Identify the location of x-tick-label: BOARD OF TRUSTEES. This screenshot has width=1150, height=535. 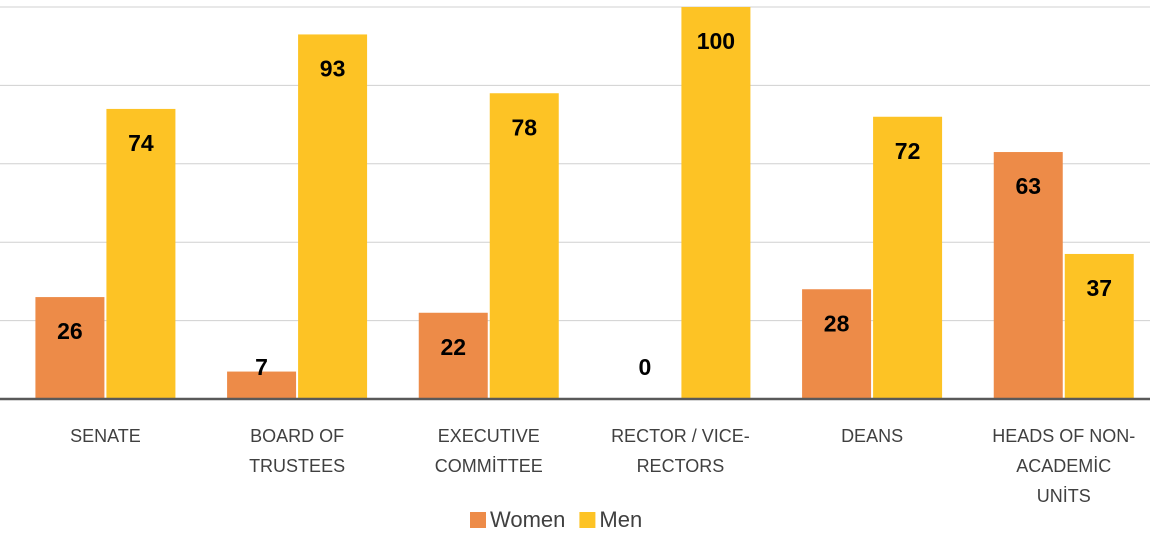
(297, 451).